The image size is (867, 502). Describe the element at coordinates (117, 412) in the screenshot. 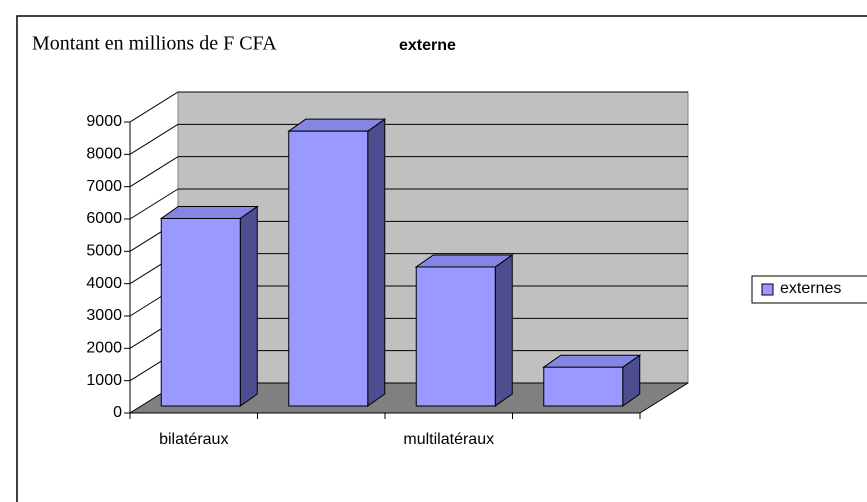

I see `y-tick-label: 0` at that location.